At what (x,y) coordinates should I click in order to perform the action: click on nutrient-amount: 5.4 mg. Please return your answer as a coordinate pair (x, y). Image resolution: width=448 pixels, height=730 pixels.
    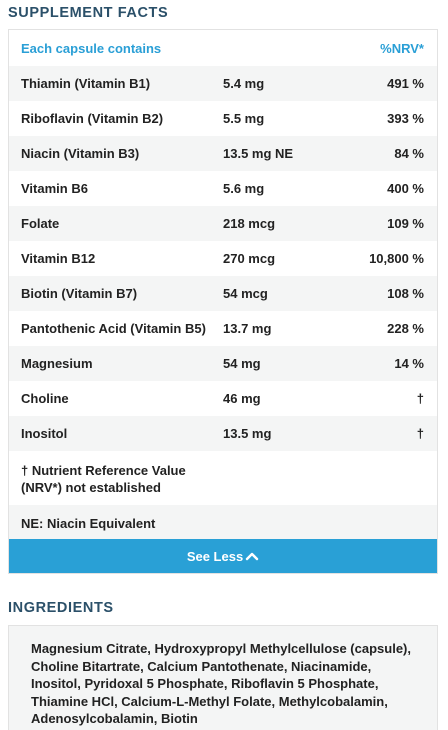
    Looking at the image, I should click on (244, 83).